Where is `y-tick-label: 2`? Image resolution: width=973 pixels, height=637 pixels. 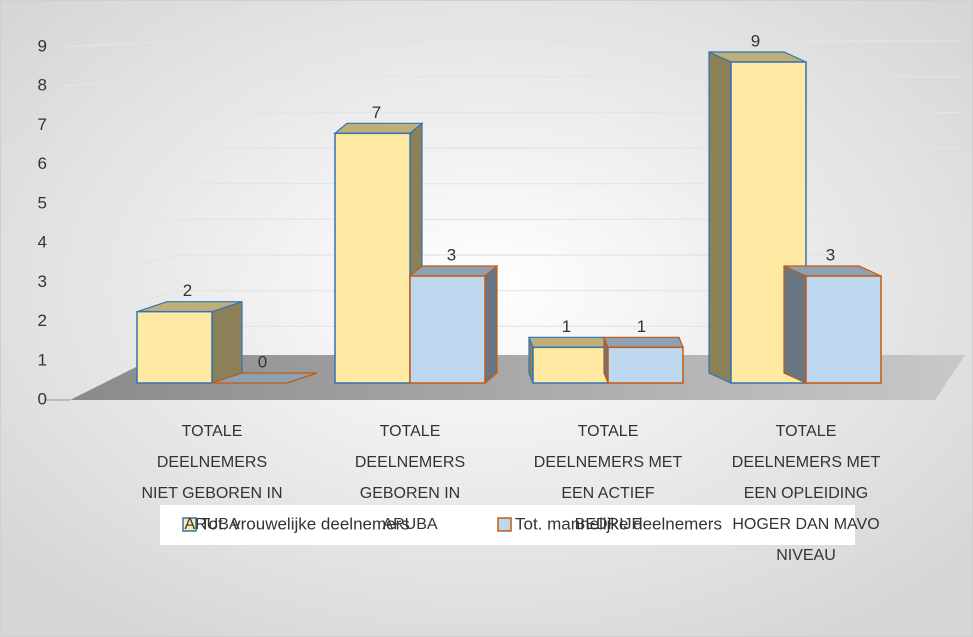
y-tick-label: 2 is located at coordinates (42, 320).